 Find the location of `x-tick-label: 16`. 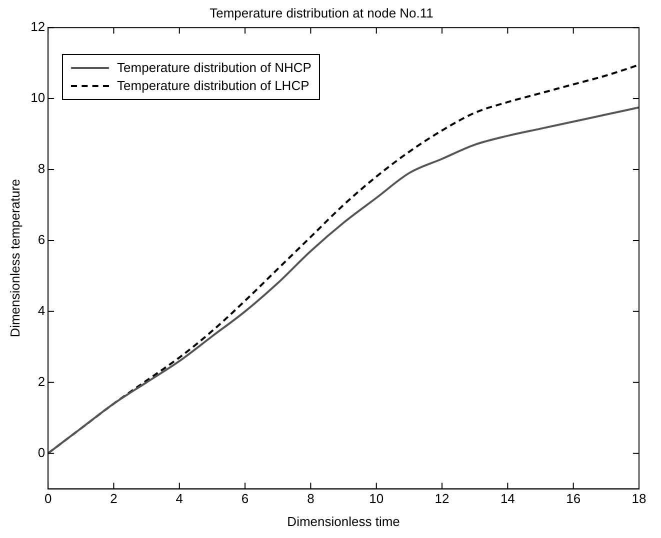

x-tick-label: 16 is located at coordinates (573, 498).